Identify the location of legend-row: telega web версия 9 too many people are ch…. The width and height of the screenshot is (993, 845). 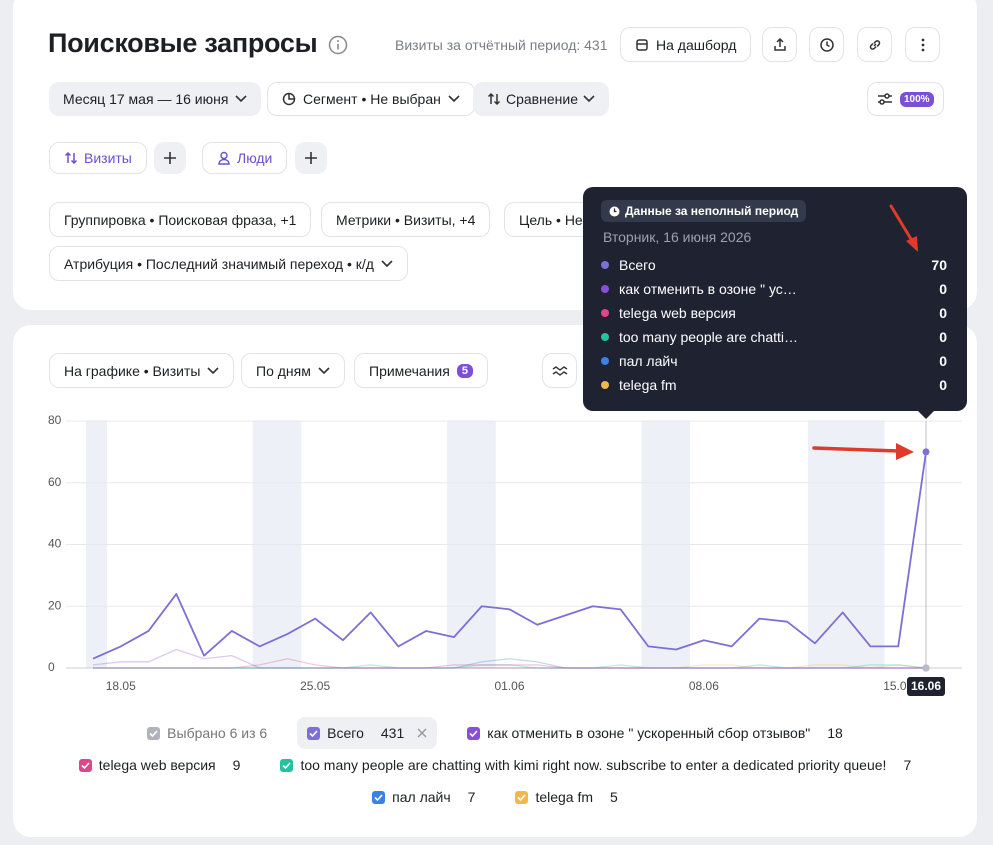
(495, 765).